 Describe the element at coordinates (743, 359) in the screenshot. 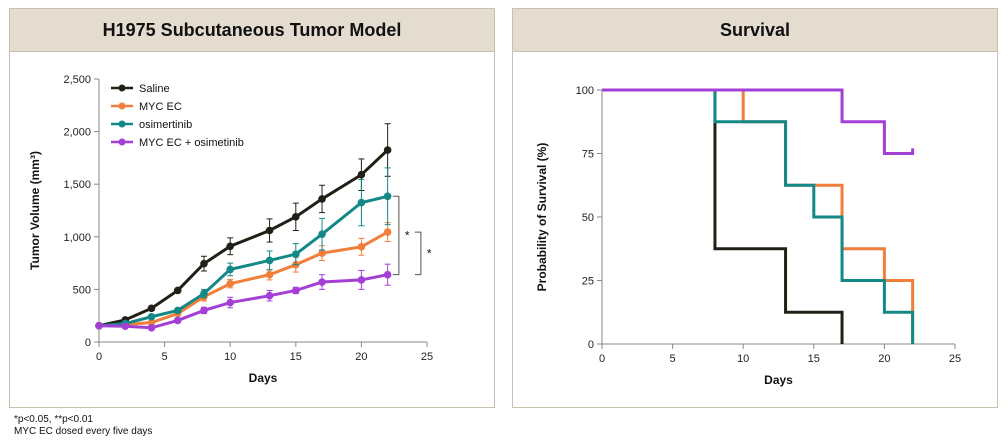

I see `survival-x-tick-label: 10` at that location.